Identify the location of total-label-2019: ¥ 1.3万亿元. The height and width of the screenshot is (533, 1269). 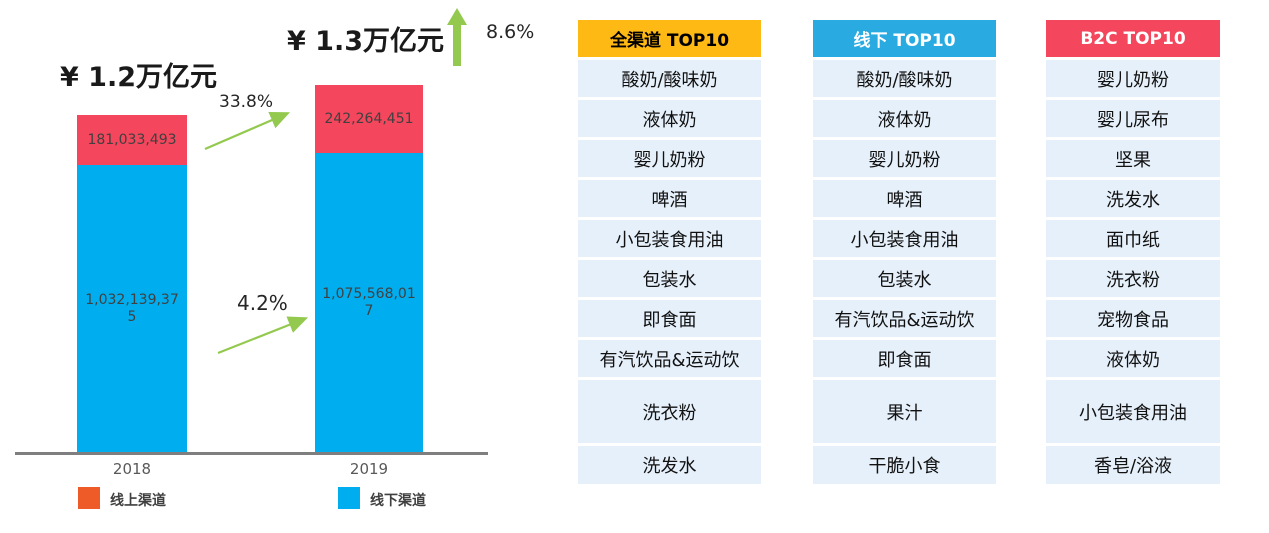
(366, 41).